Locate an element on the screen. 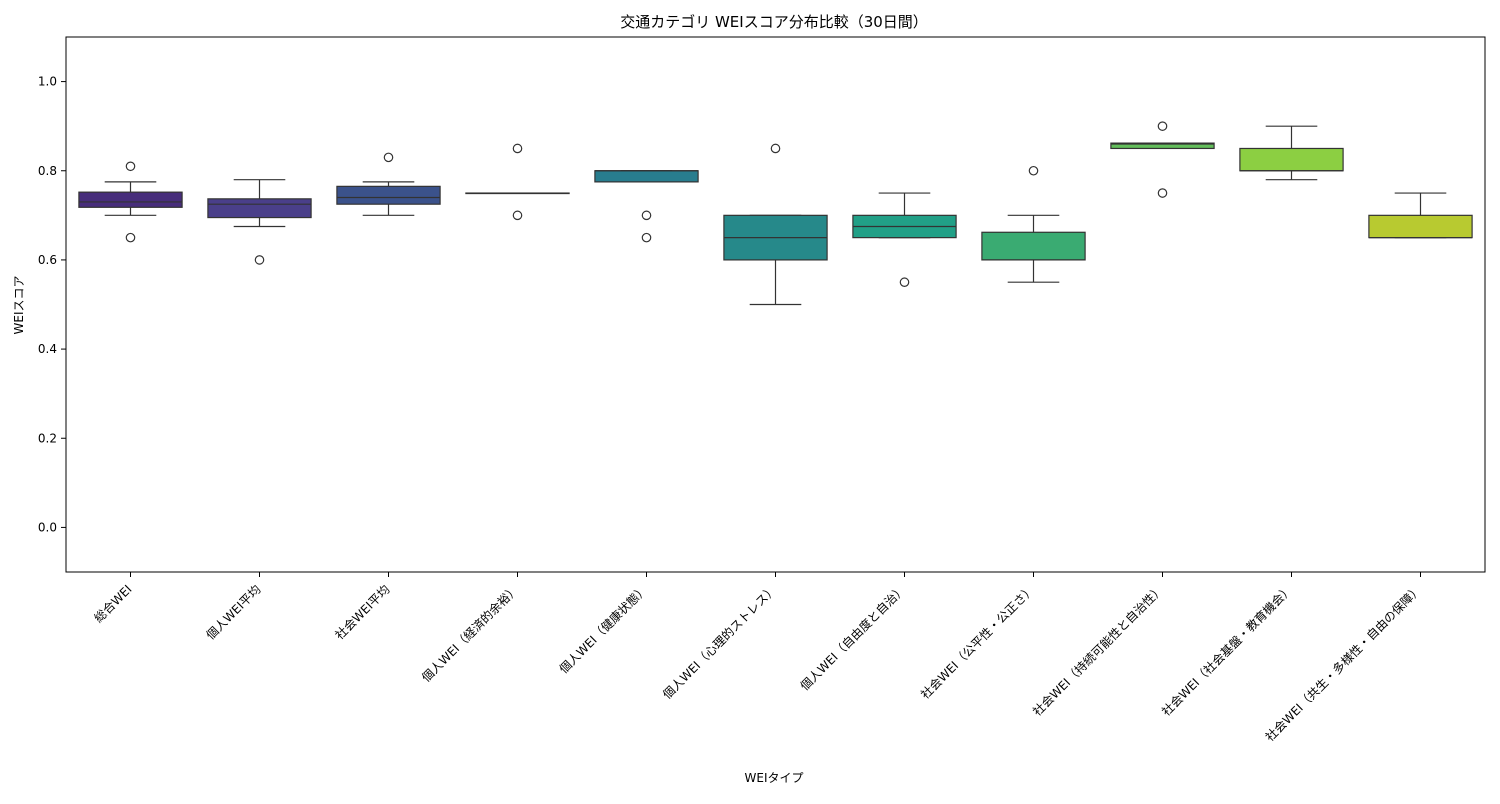 Image resolution: width=1500 pixels, height=804 pixels. y-tick-label: 0.4 is located at coordinates (47, 349).